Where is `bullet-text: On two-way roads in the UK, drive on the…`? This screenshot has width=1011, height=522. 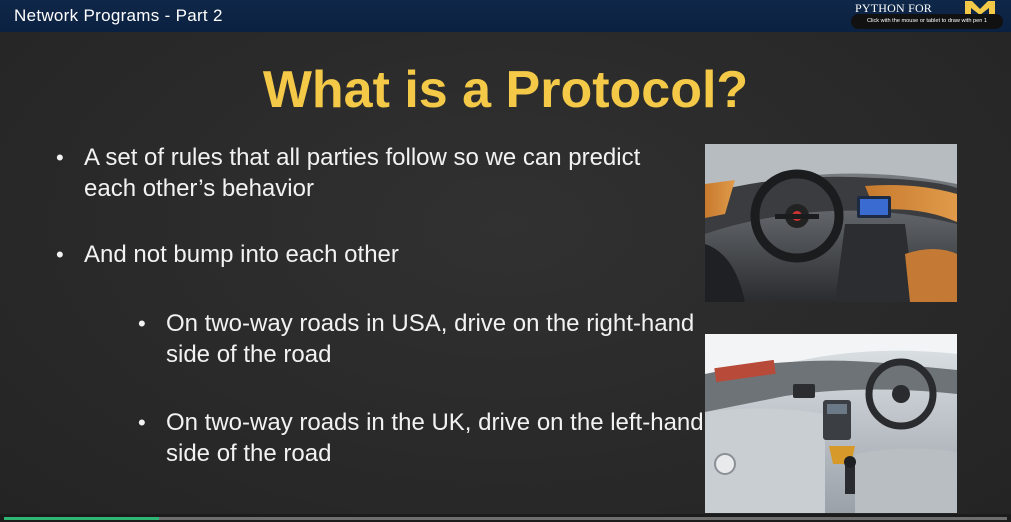
bullet-text: On two-way roads in the UK, drive on the… is located at coordinates (435, 438).